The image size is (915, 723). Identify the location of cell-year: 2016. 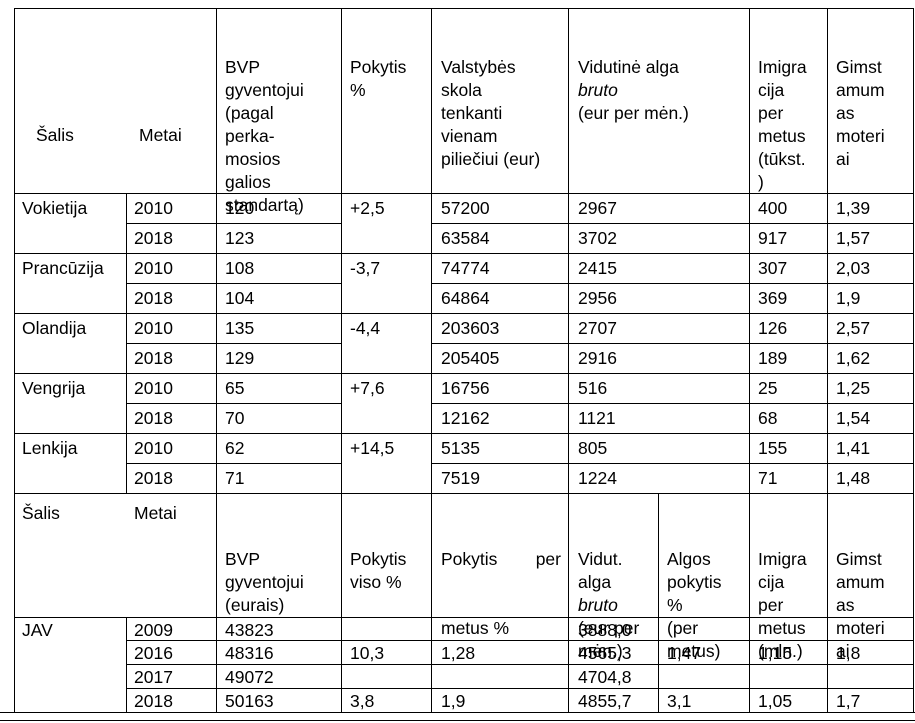
(153, 653).